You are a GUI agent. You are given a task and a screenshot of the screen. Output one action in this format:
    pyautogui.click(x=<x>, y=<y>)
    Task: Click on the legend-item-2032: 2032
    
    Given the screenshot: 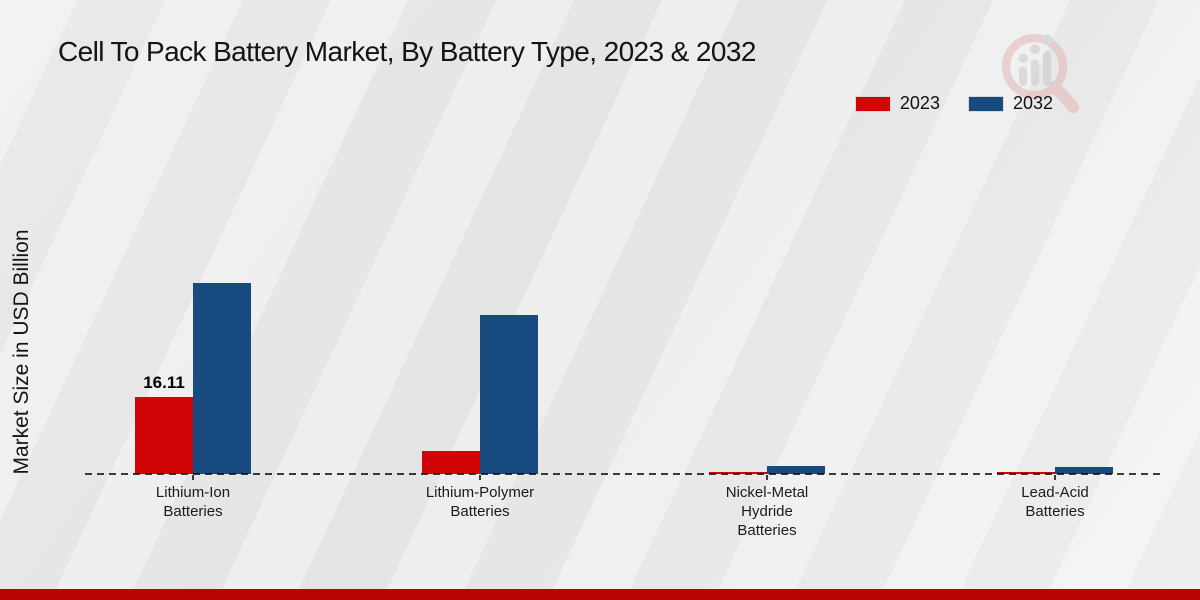 What is the action you would take?
    pyautogui.click(x=1010, y=103)
    